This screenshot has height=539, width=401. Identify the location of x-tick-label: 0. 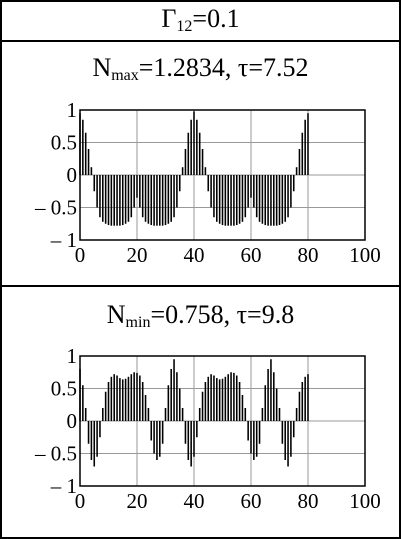
(80, 501).